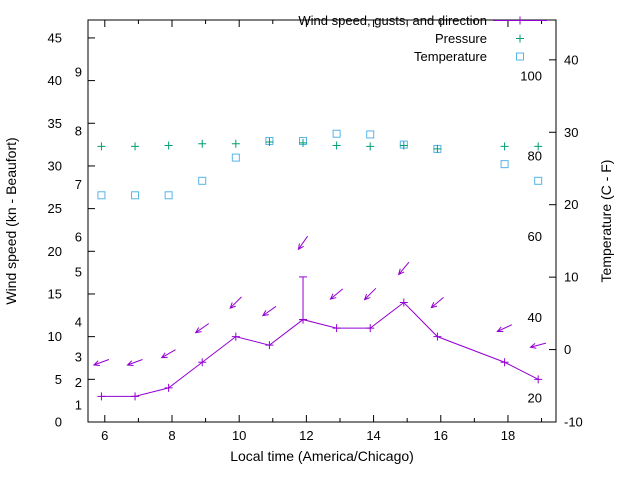 The image size is (640, 480). What do you see at coordinates (571, 204) in the screenshot?
I see `y-right-tick-label: 20` at bounding box center [571, 204].